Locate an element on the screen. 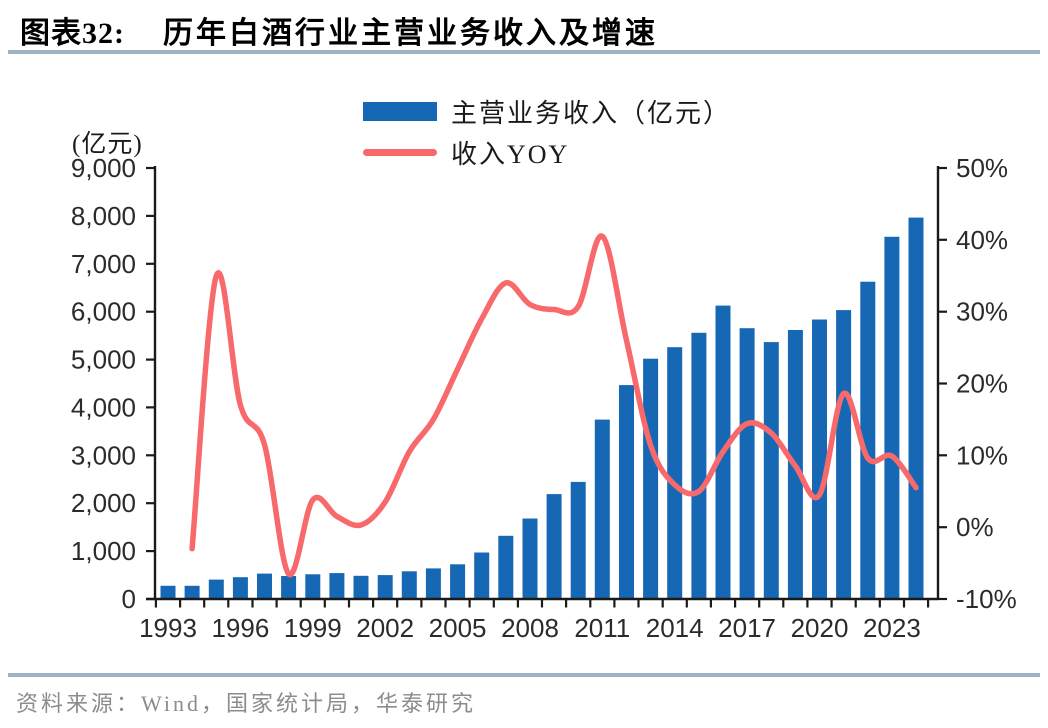 The image size is (1048, 728). bar-2005 is located at coordinates (458, 581).